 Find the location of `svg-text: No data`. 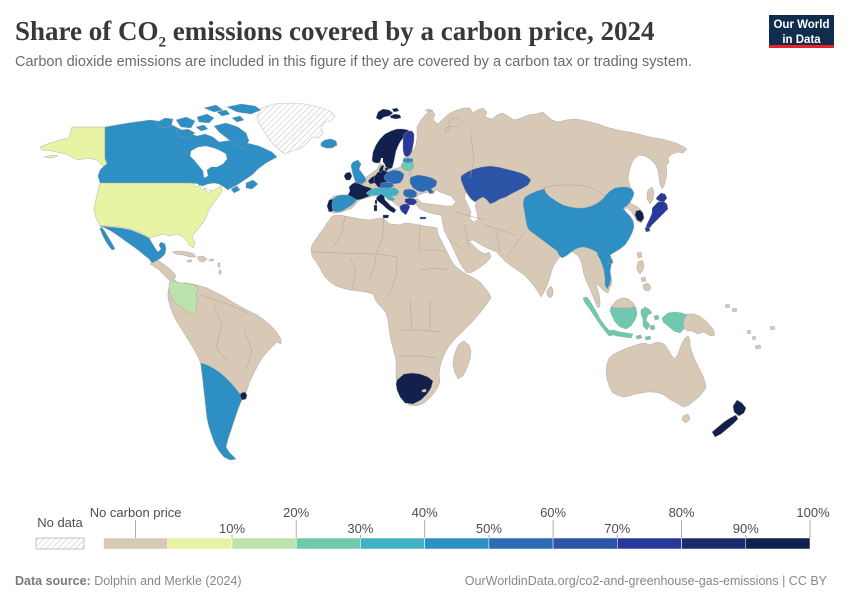

svg-text: No data is located at coordinates (60, 522).